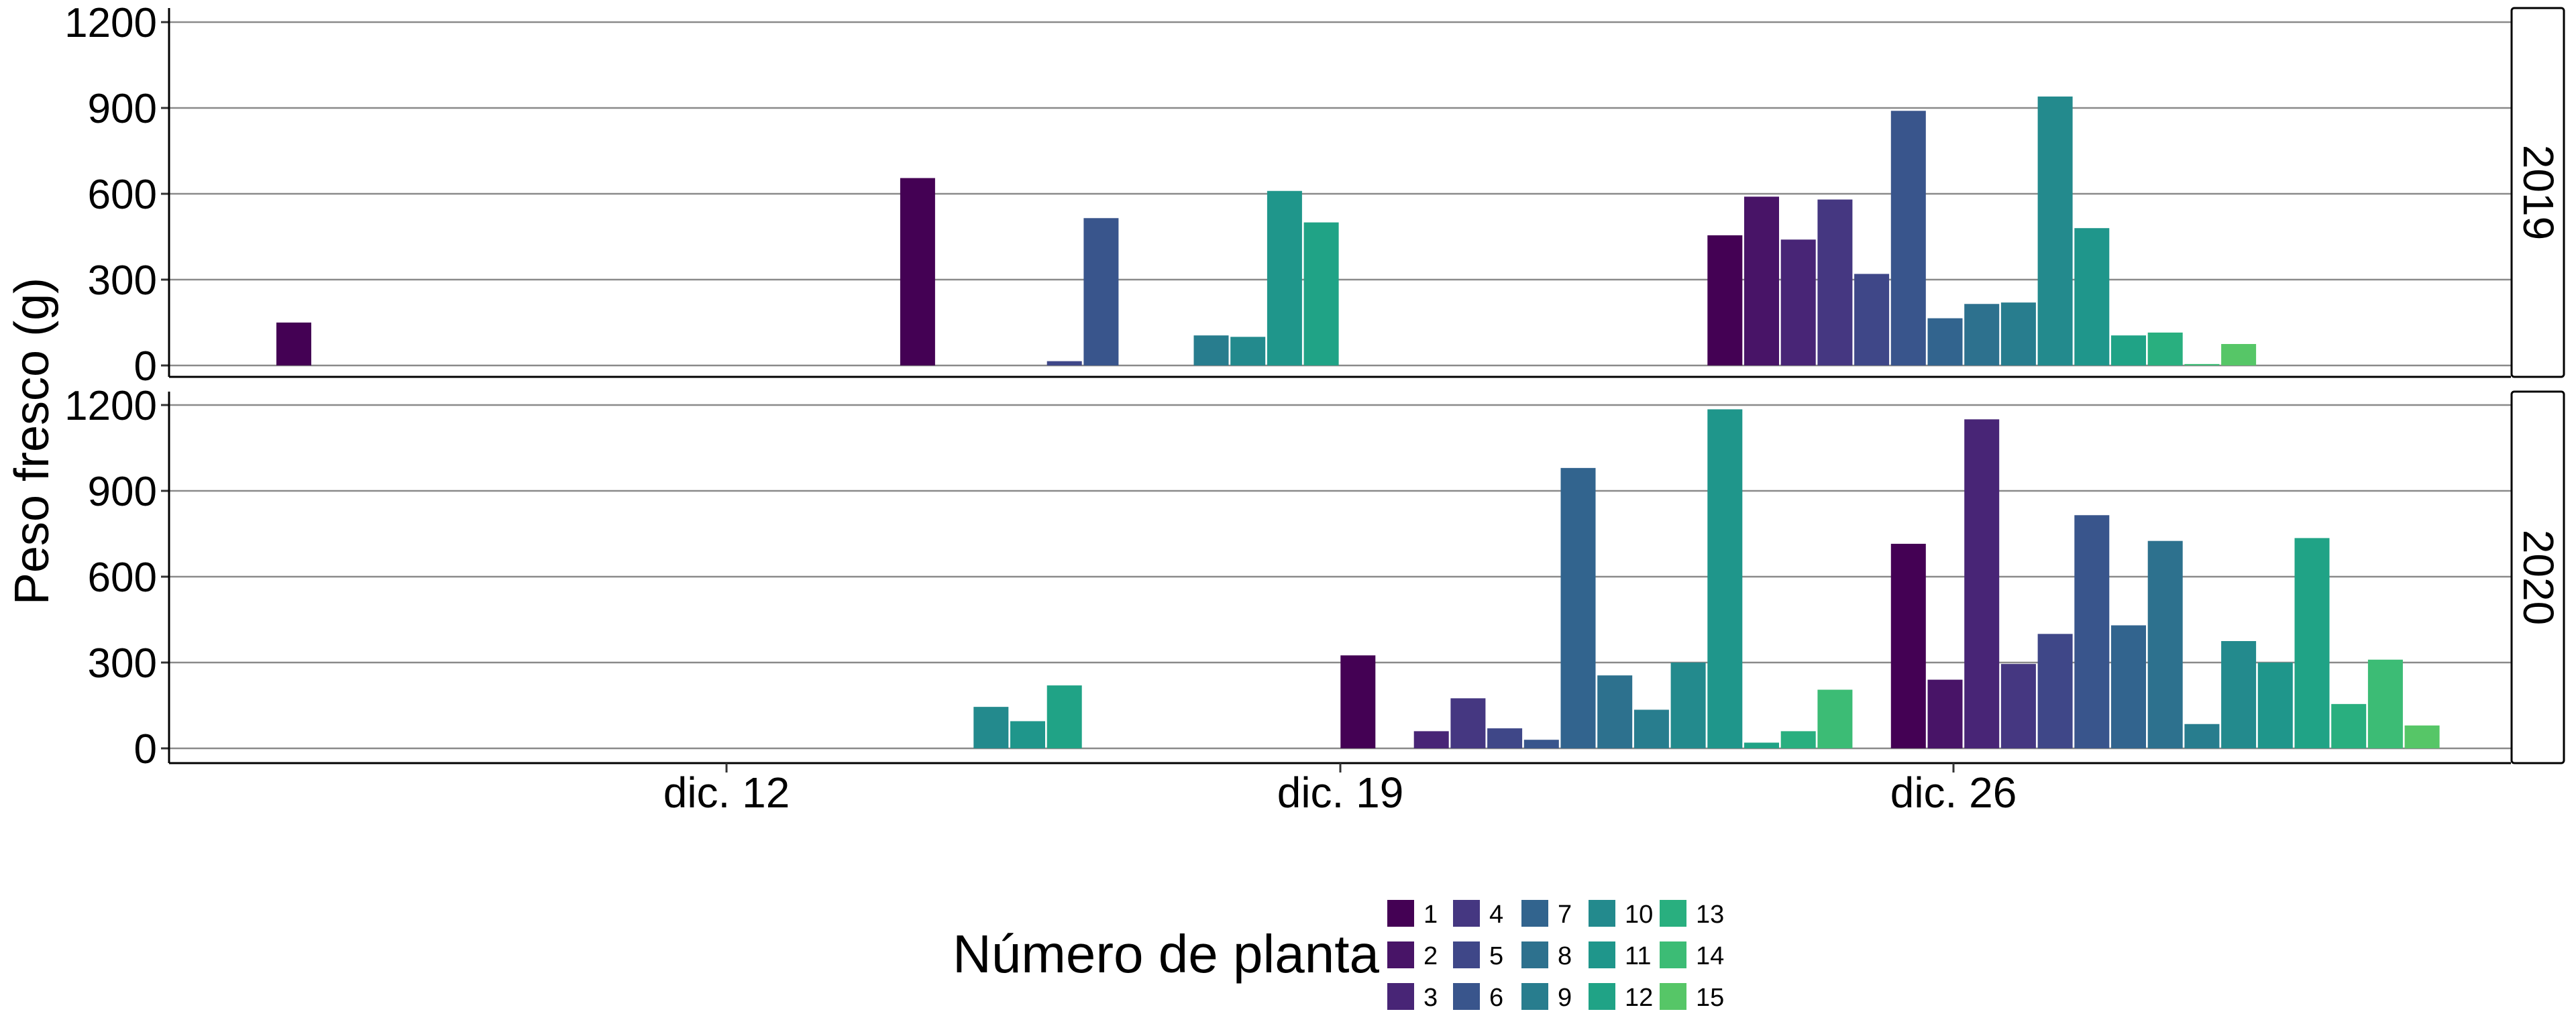 This screenshot has height=1030, width=2576. Describe the element at coordinates (1565, 998) in the screenshot. I see `legend-label-9: 9` at that location.